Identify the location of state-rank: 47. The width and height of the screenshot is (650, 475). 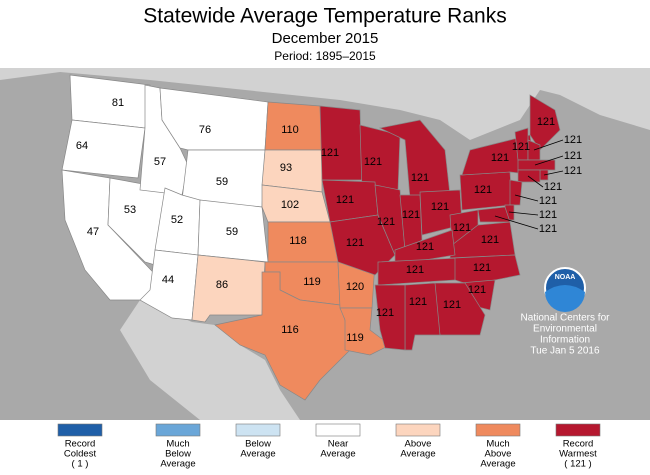
(93, 232).